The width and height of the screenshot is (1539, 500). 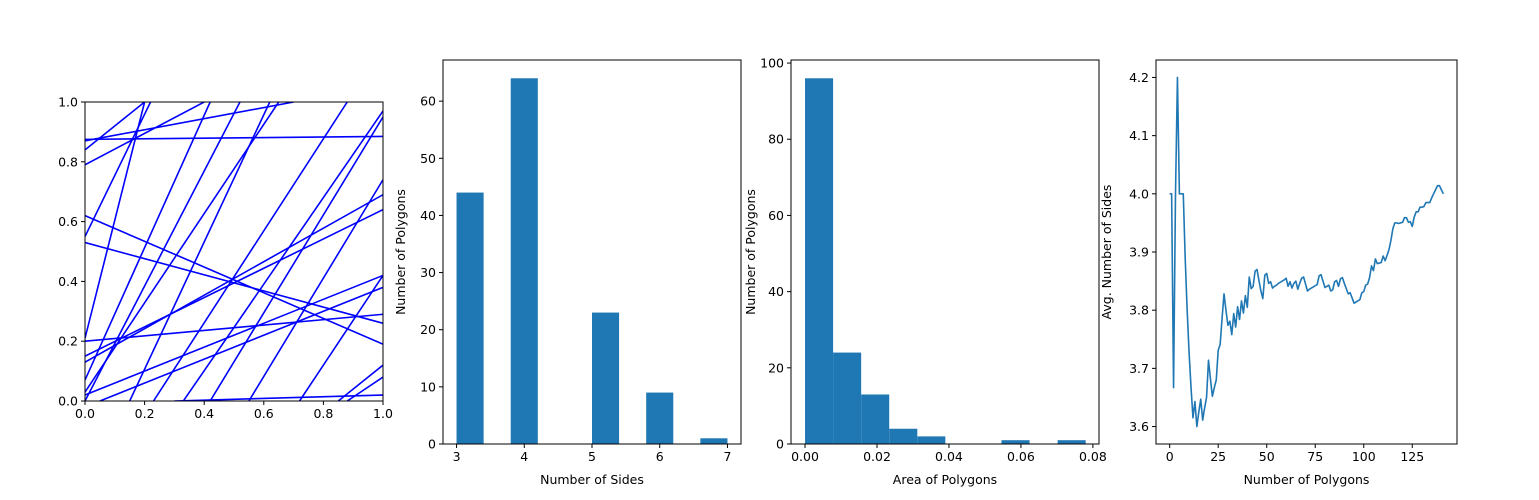 What do you see at coordinates (68, 401) in the screenshot?
I see `y-tick-label: 0.0` at bounding box center [68, 401].